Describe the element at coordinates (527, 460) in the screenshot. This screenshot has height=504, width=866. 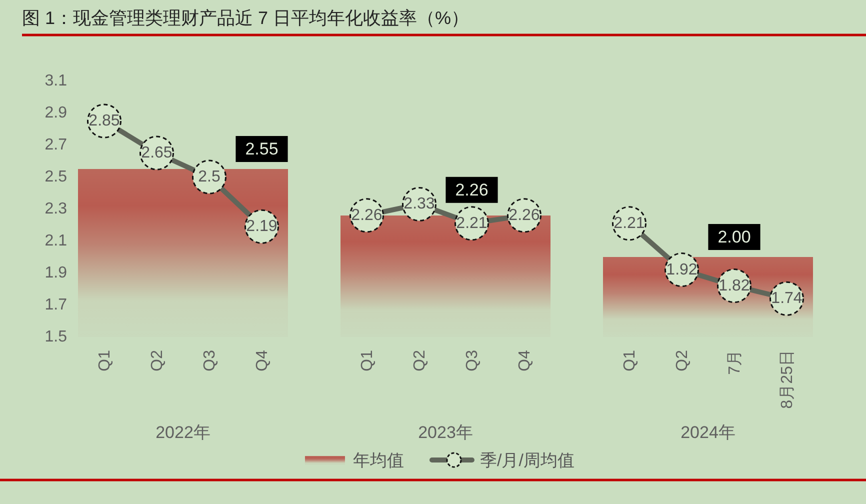
I see `legend-label: 季/月/周均值` at that location.